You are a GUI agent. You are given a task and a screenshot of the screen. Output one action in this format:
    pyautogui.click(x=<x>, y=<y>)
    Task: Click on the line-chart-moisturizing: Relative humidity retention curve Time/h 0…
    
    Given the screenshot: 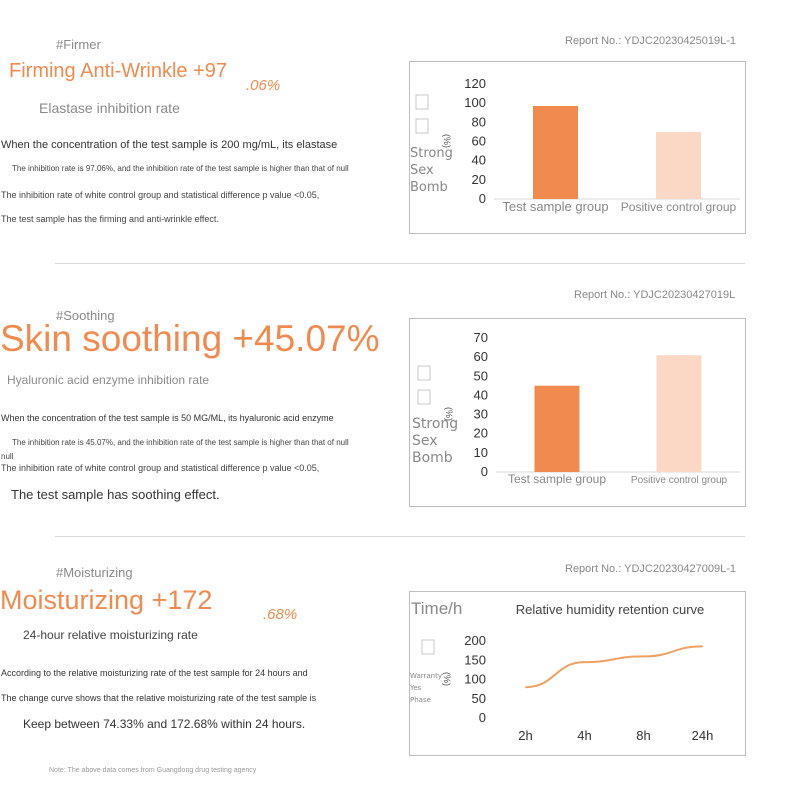 What is the action you would take?
    pyautogui.click(x=562, y=671)
    